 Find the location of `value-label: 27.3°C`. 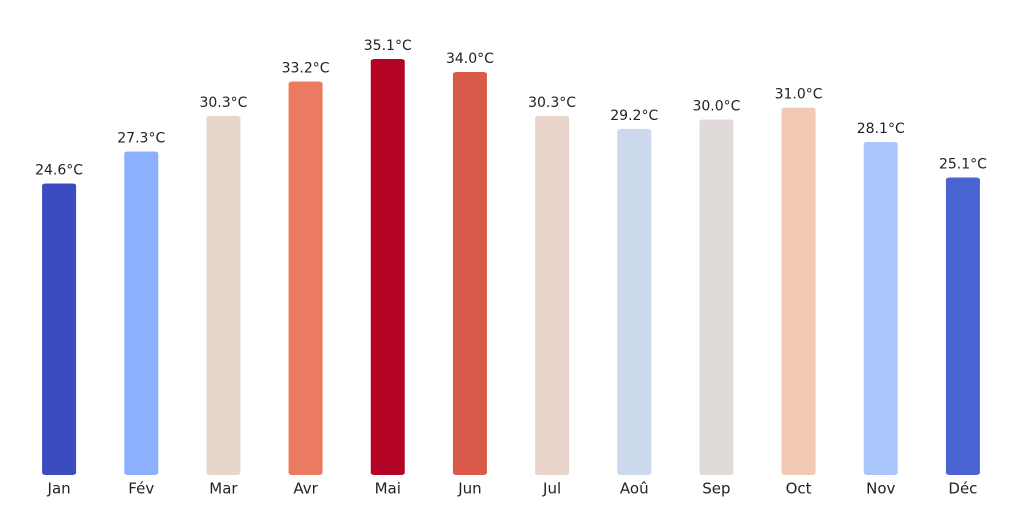

value-label: 27.3°C is located at coordinates (141, 138).